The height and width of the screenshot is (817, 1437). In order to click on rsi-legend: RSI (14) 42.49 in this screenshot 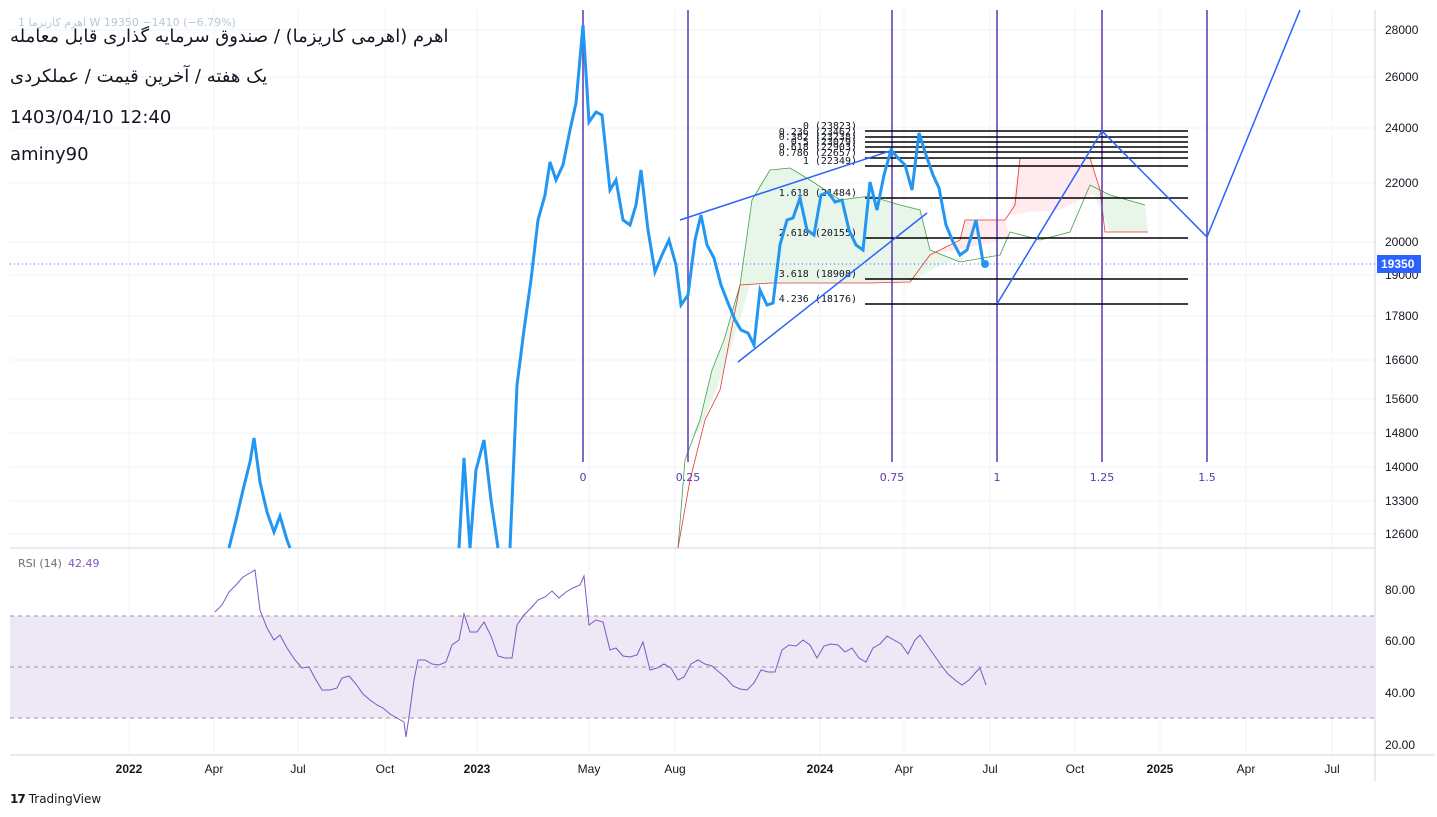, I will do `click(58, 563)`.